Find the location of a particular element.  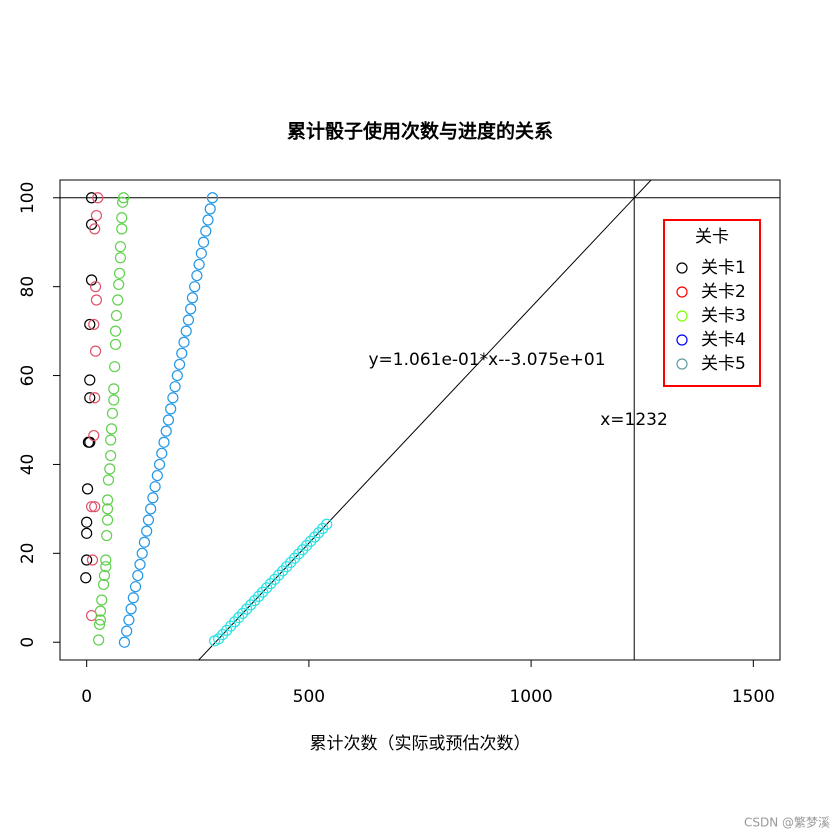

legend-title: 关卡 is located at coordinates (712, 237).